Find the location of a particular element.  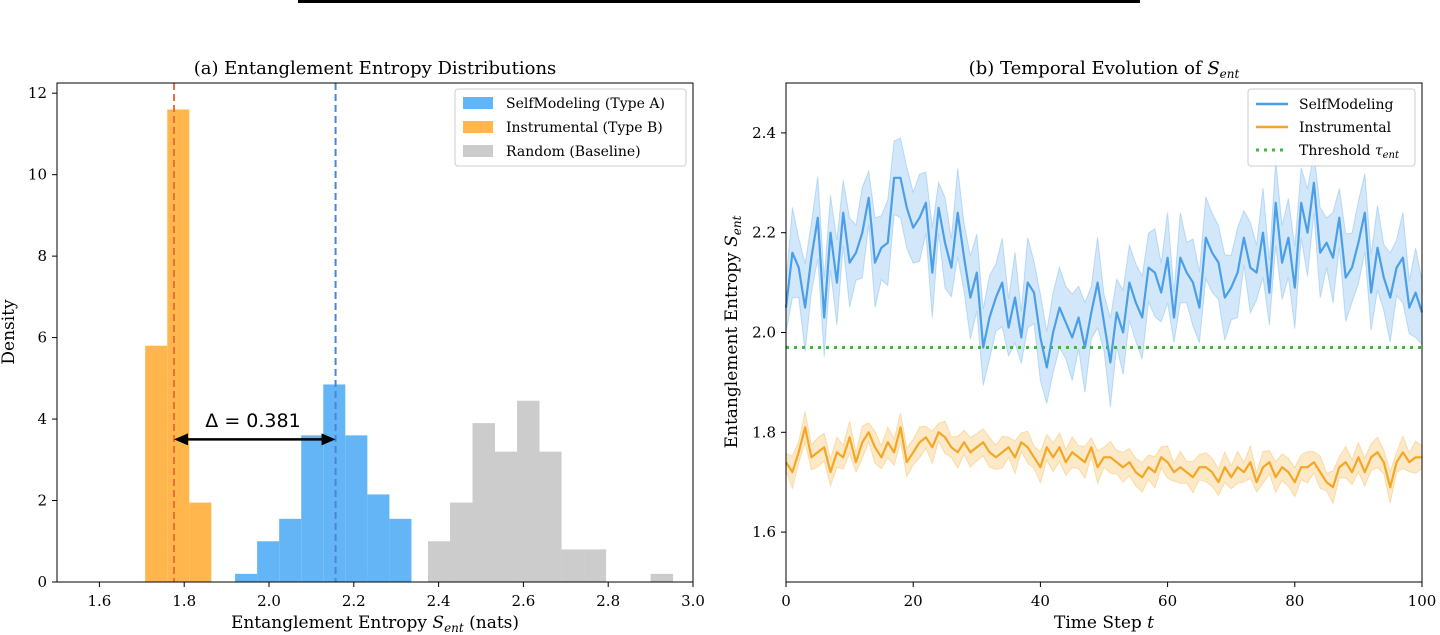

x-tick-label: 2.8 is located at coordinates (608, 601).